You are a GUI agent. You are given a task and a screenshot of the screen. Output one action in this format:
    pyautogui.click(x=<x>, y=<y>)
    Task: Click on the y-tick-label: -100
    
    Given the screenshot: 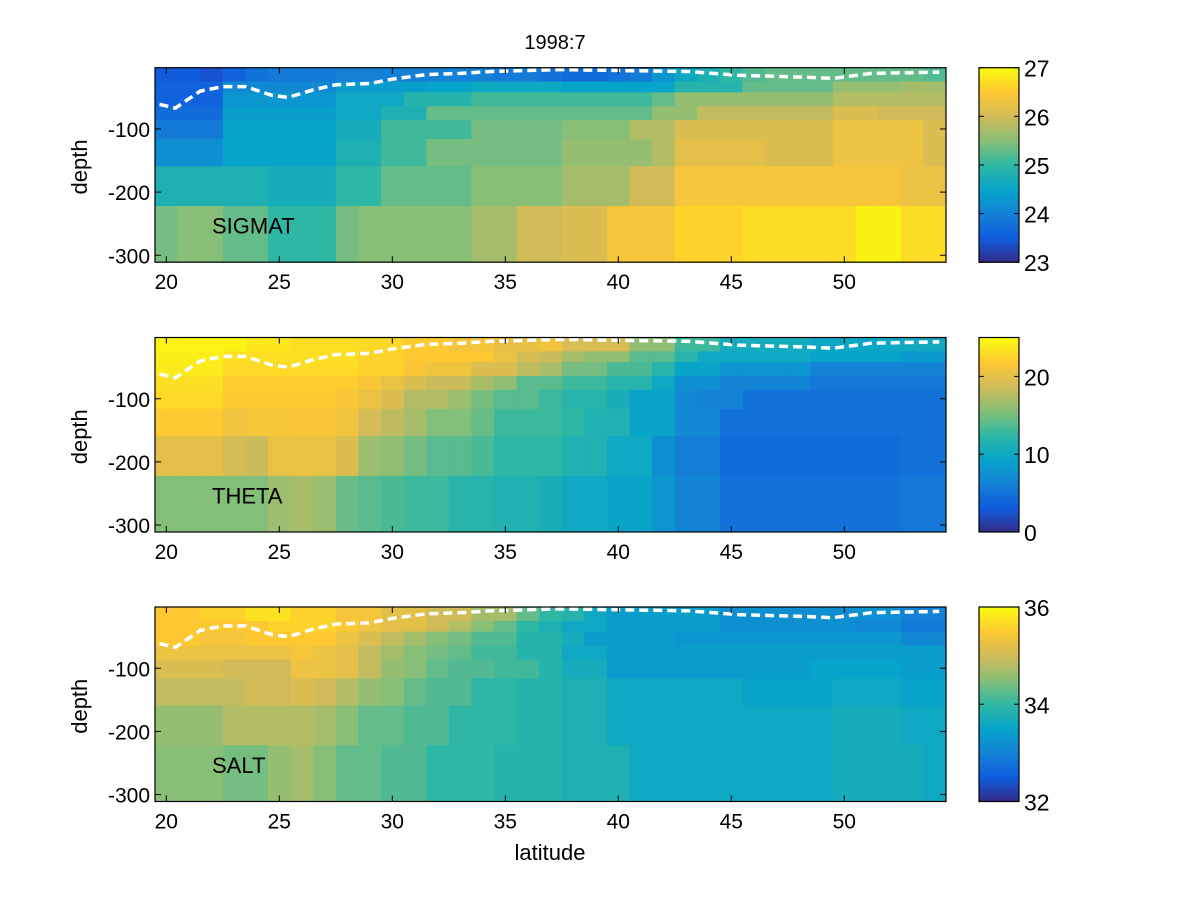 What is the action you would take?
    pyautogui.click(x=129, y=400)
    